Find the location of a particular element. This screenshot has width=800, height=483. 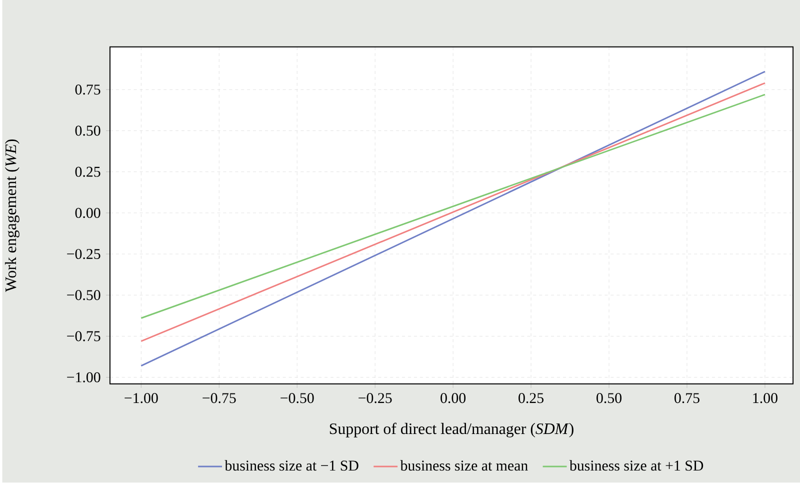

y-tick-label: 0.25 is located at coordinates (87, 172).